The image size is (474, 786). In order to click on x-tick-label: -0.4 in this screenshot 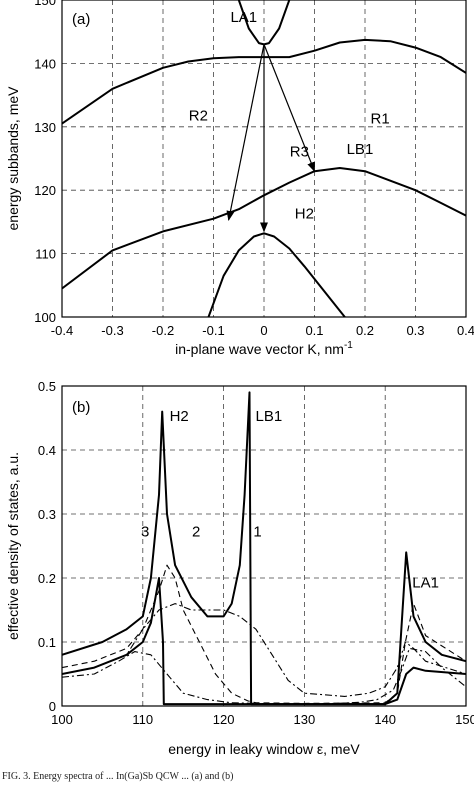, I will do `click(62, 330)`.